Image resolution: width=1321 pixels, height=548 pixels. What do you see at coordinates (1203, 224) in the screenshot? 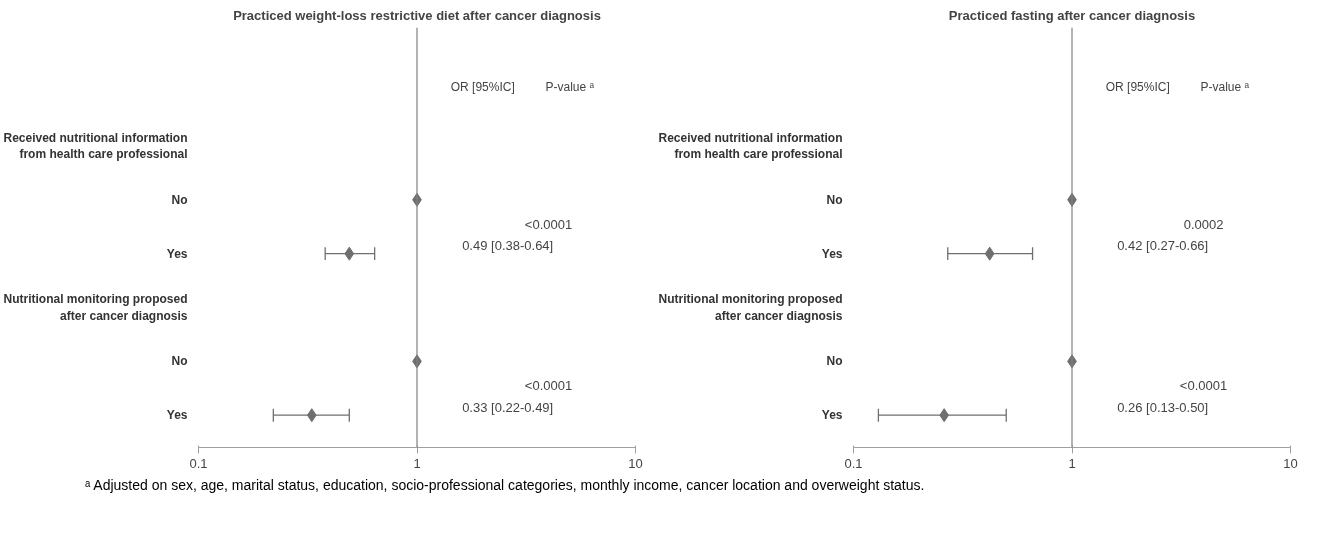
I see `annotation: 0.0002` at bounding box center [1203, 224].